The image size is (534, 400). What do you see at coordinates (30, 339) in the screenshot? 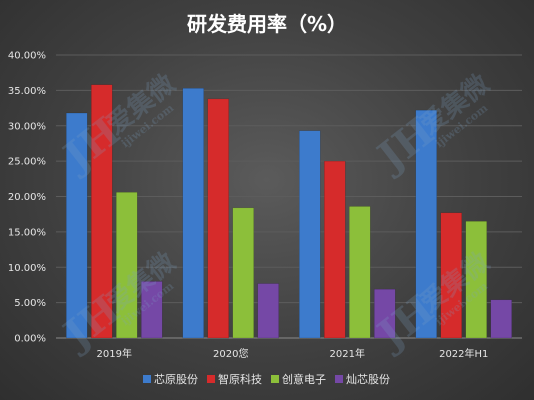
I see `y-tick-label: 0.00%` at bounding box center [30, 339].